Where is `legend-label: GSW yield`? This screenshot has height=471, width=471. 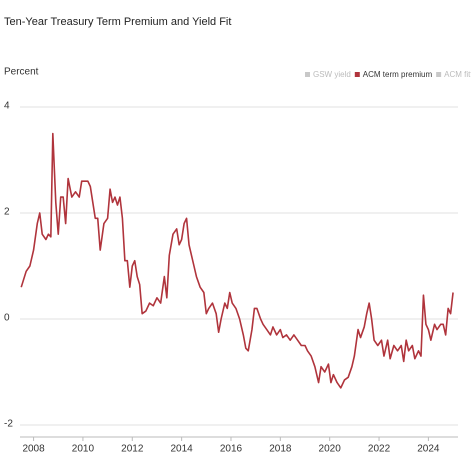 legend-label: GSW yield is located at coordinates (332, 74).